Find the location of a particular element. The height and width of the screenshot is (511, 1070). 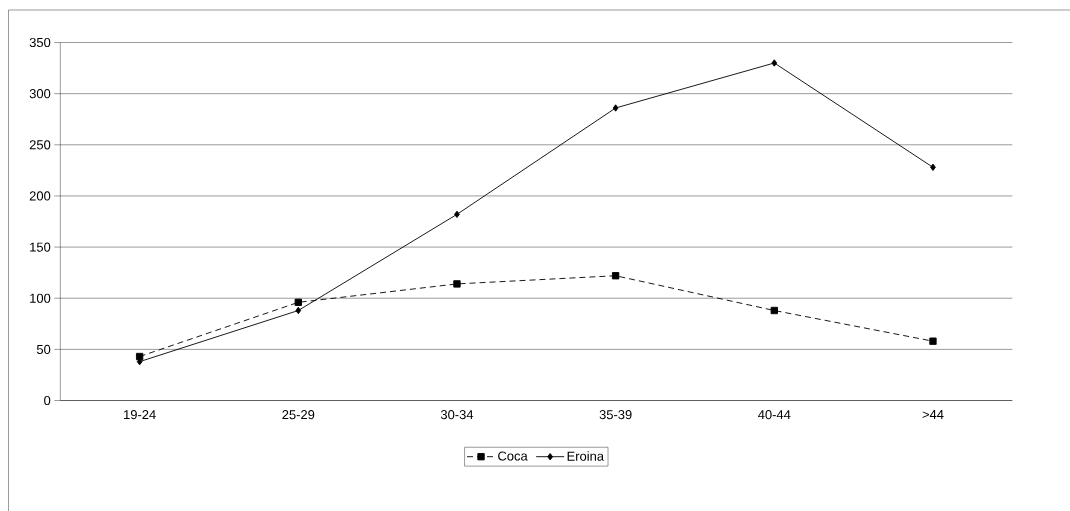

x-tick-label: 25-29 is located at coordinates (298, 415).